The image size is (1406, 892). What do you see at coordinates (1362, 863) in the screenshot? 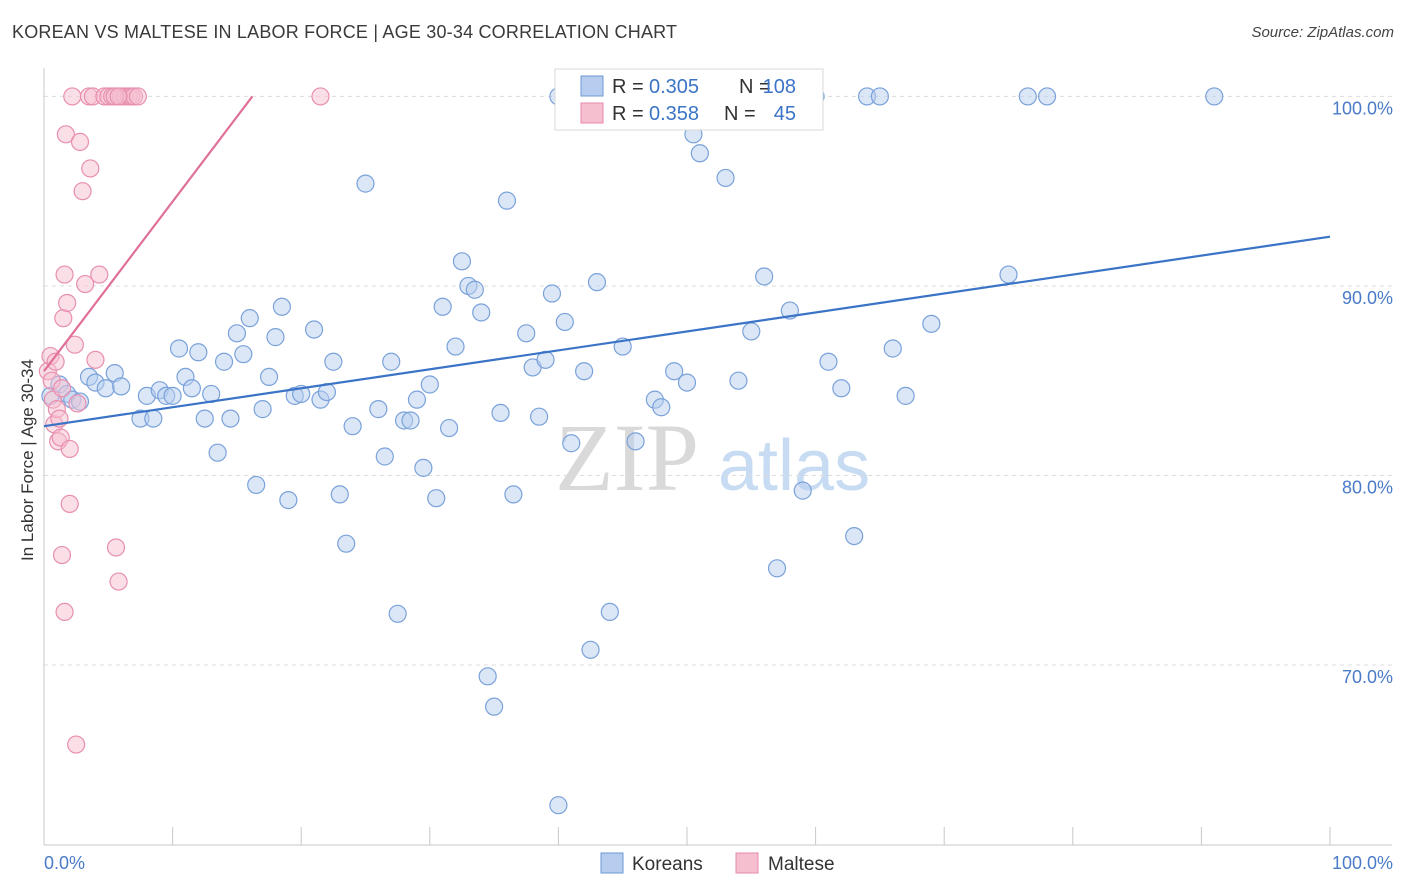
I see `x-tick-label: 100.0%` at bounding box center [1362, 863].